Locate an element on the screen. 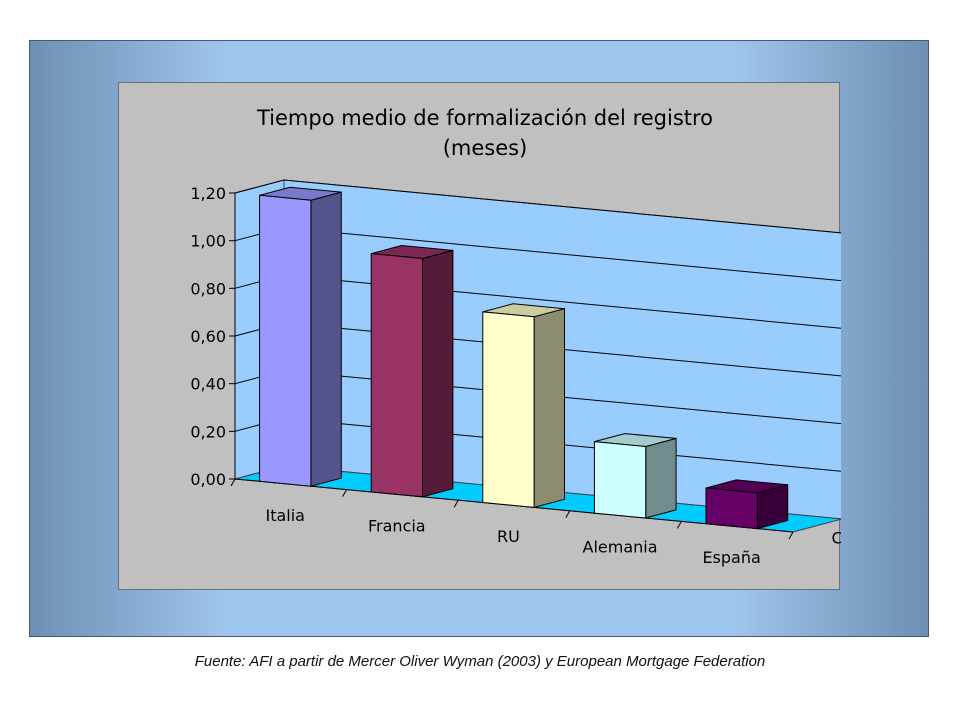  bar-alemania is located at coordinates (635, 476).